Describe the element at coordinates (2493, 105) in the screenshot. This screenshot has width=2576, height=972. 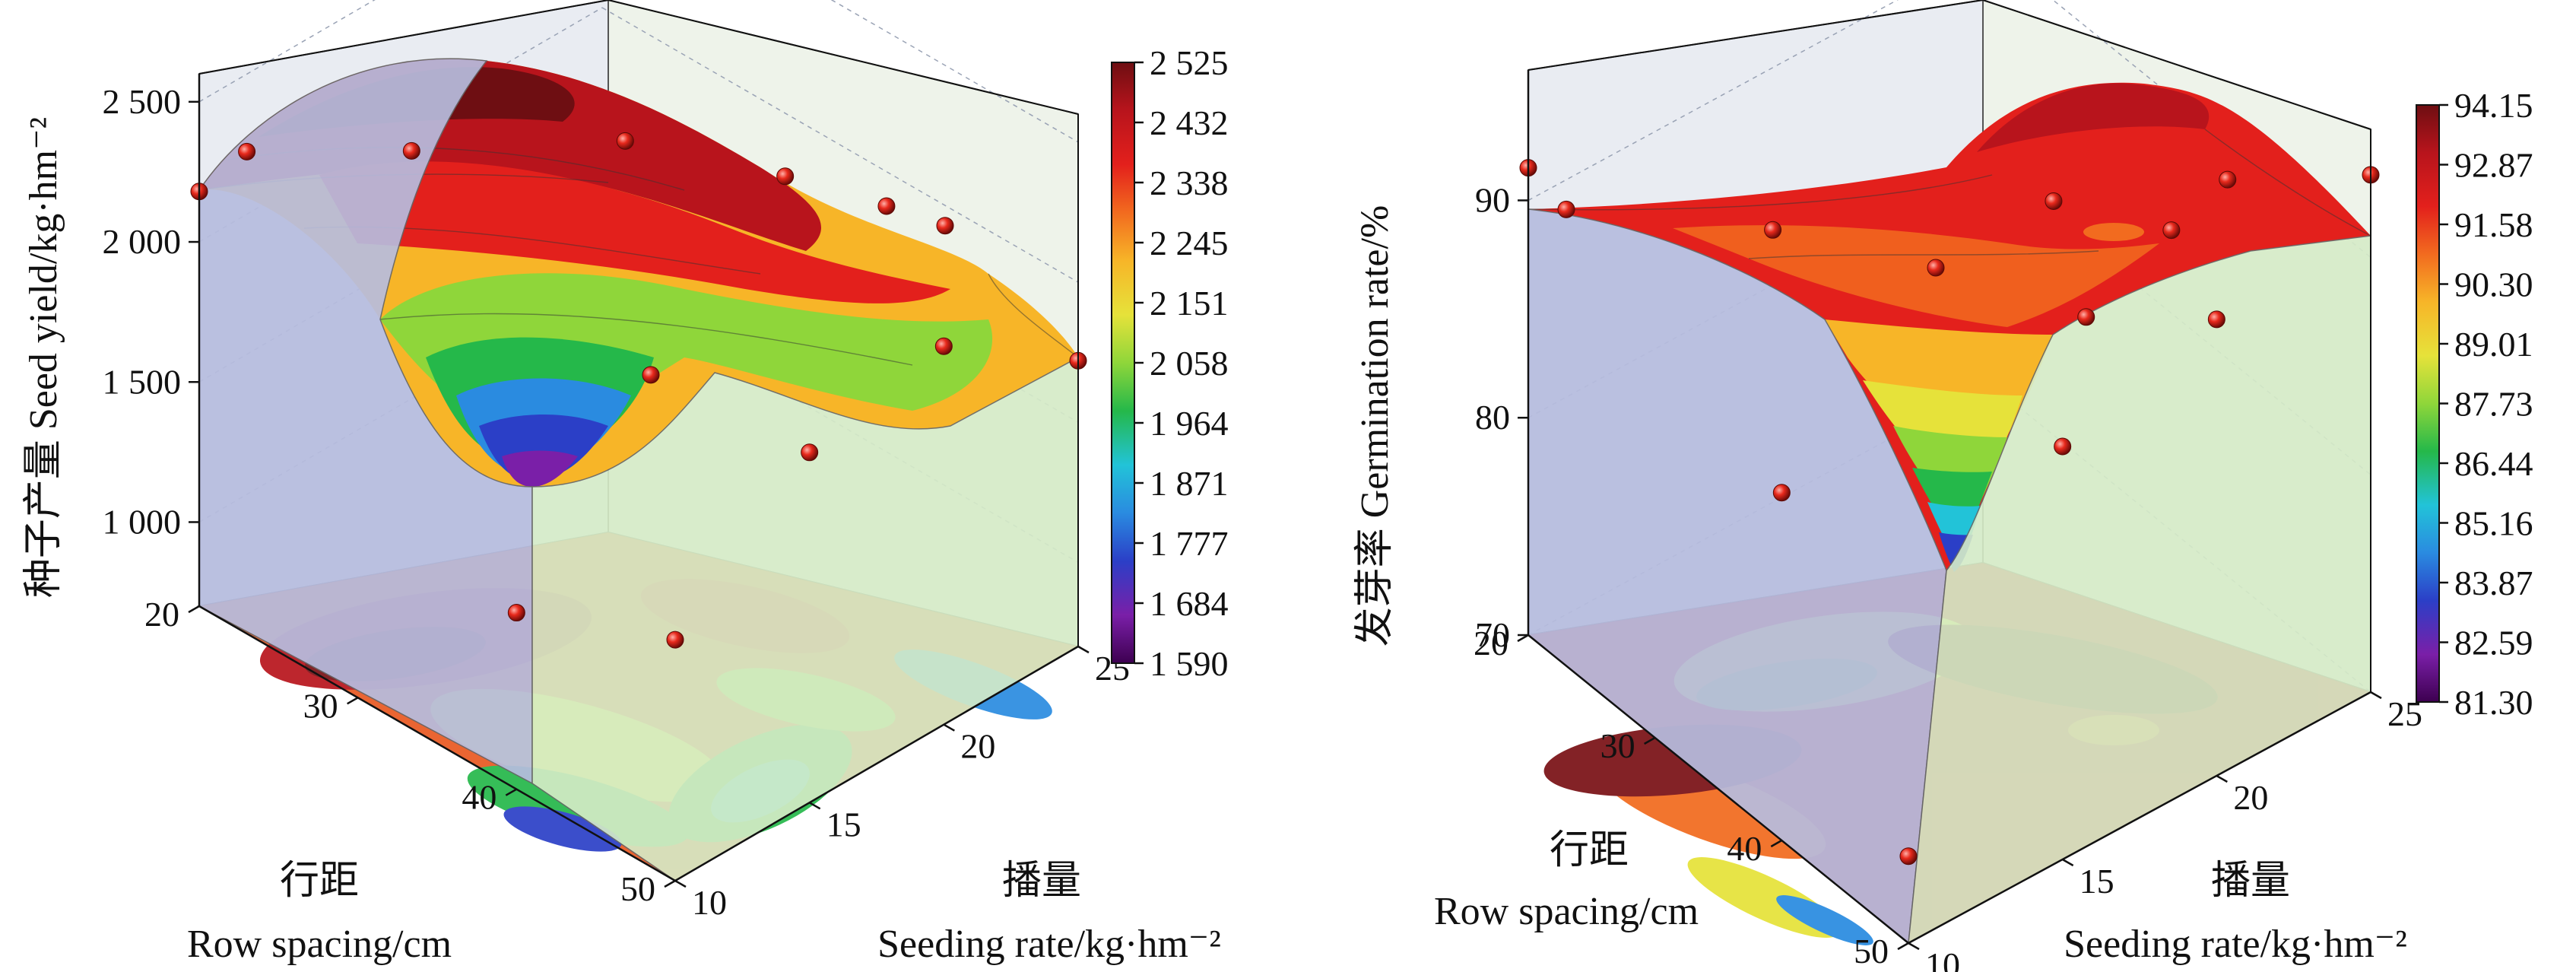
I see `colorbar-tick-label: 94.15` at that location.